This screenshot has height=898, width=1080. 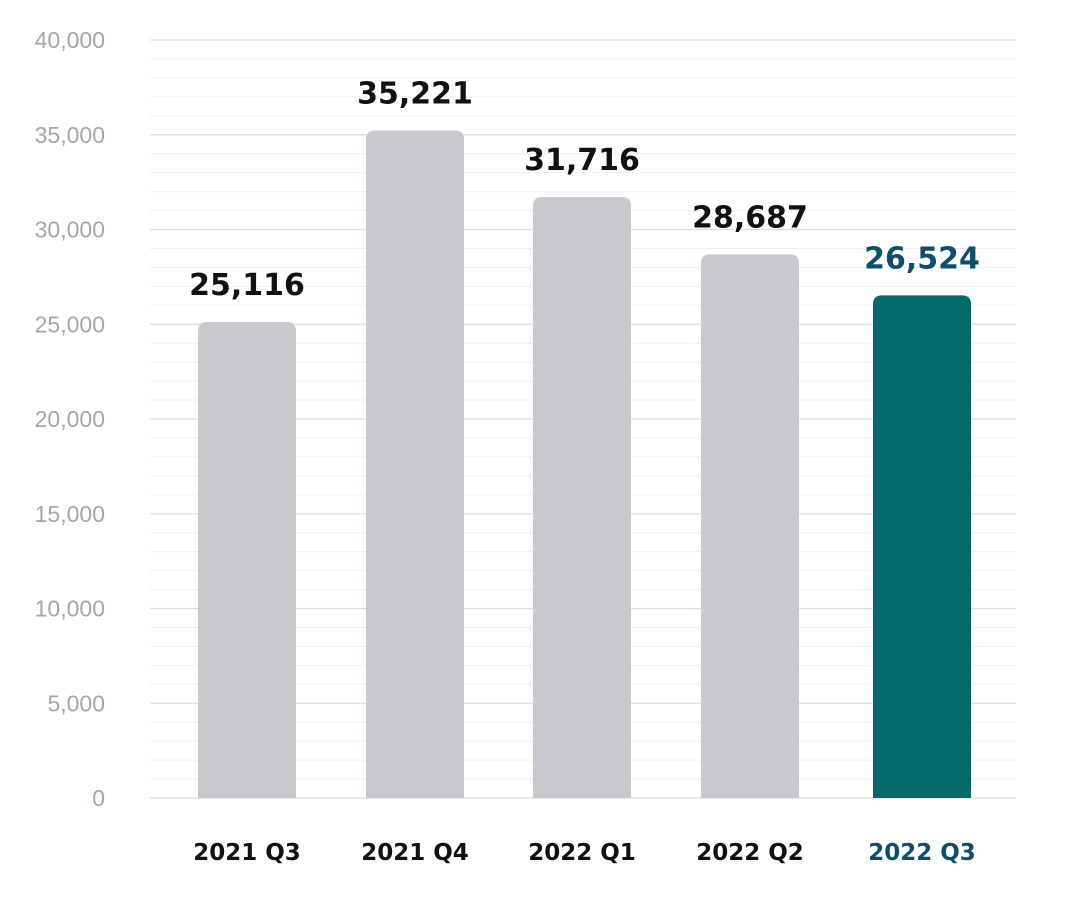 I want to click on bar-value-label: 35,221, so click(x=415, y=94).